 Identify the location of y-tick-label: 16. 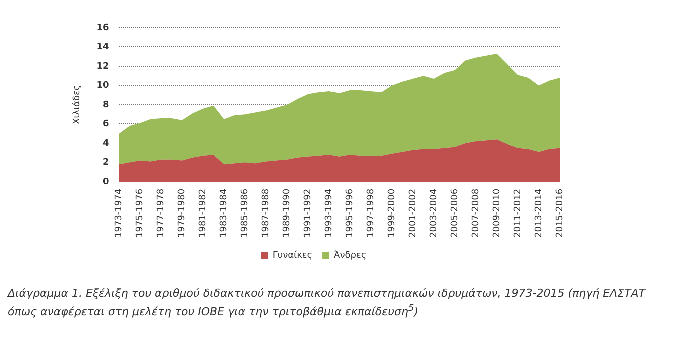
(103, 28).